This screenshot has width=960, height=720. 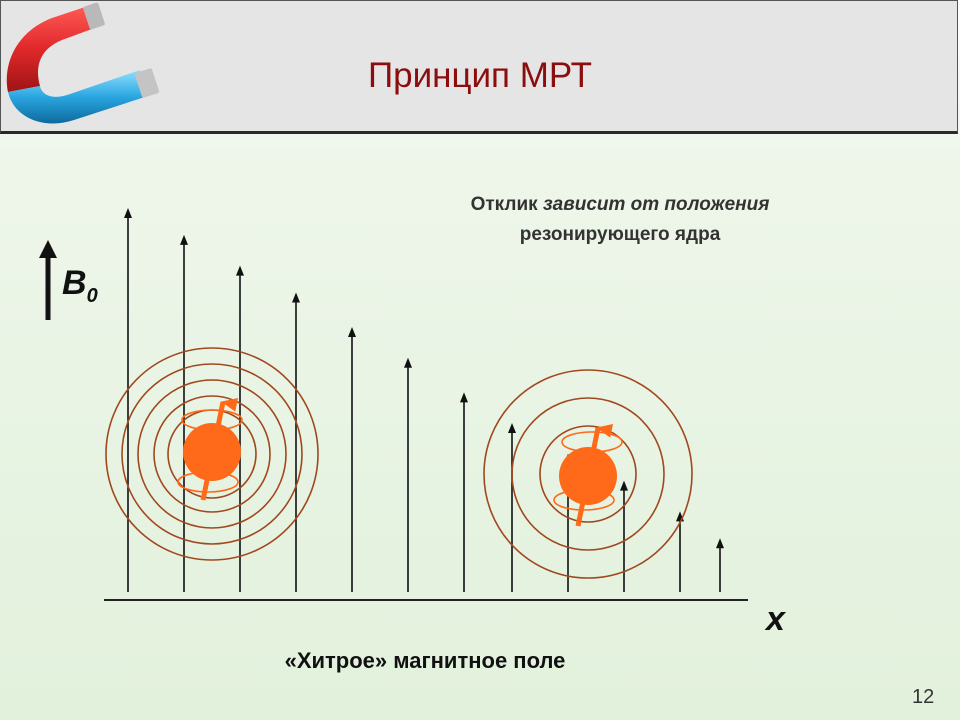 I want to click on b0-label: B0, so click(x=80, y=286).